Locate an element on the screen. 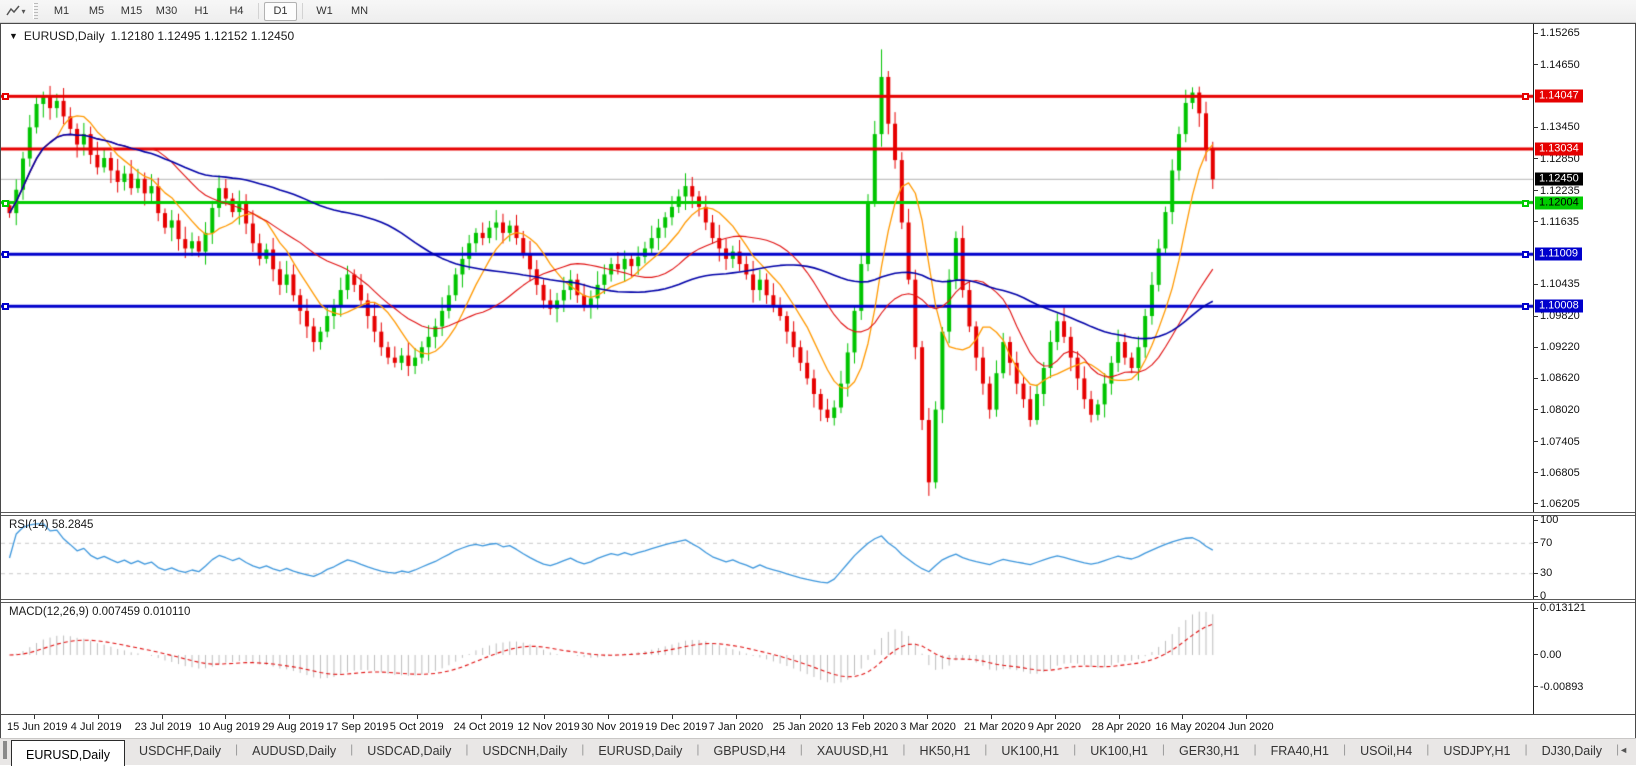 The height and width of the screenshot is (766, 1636). price-line-badge: 1.14047 is located at coordinates (1559, 96).